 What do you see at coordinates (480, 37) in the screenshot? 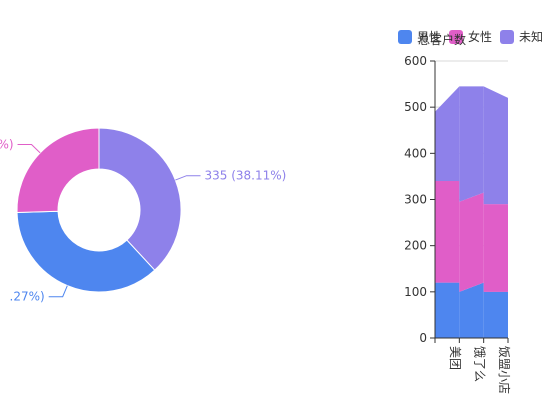
I see `legend-label-female: 女性` at bounding box center [480, 37].